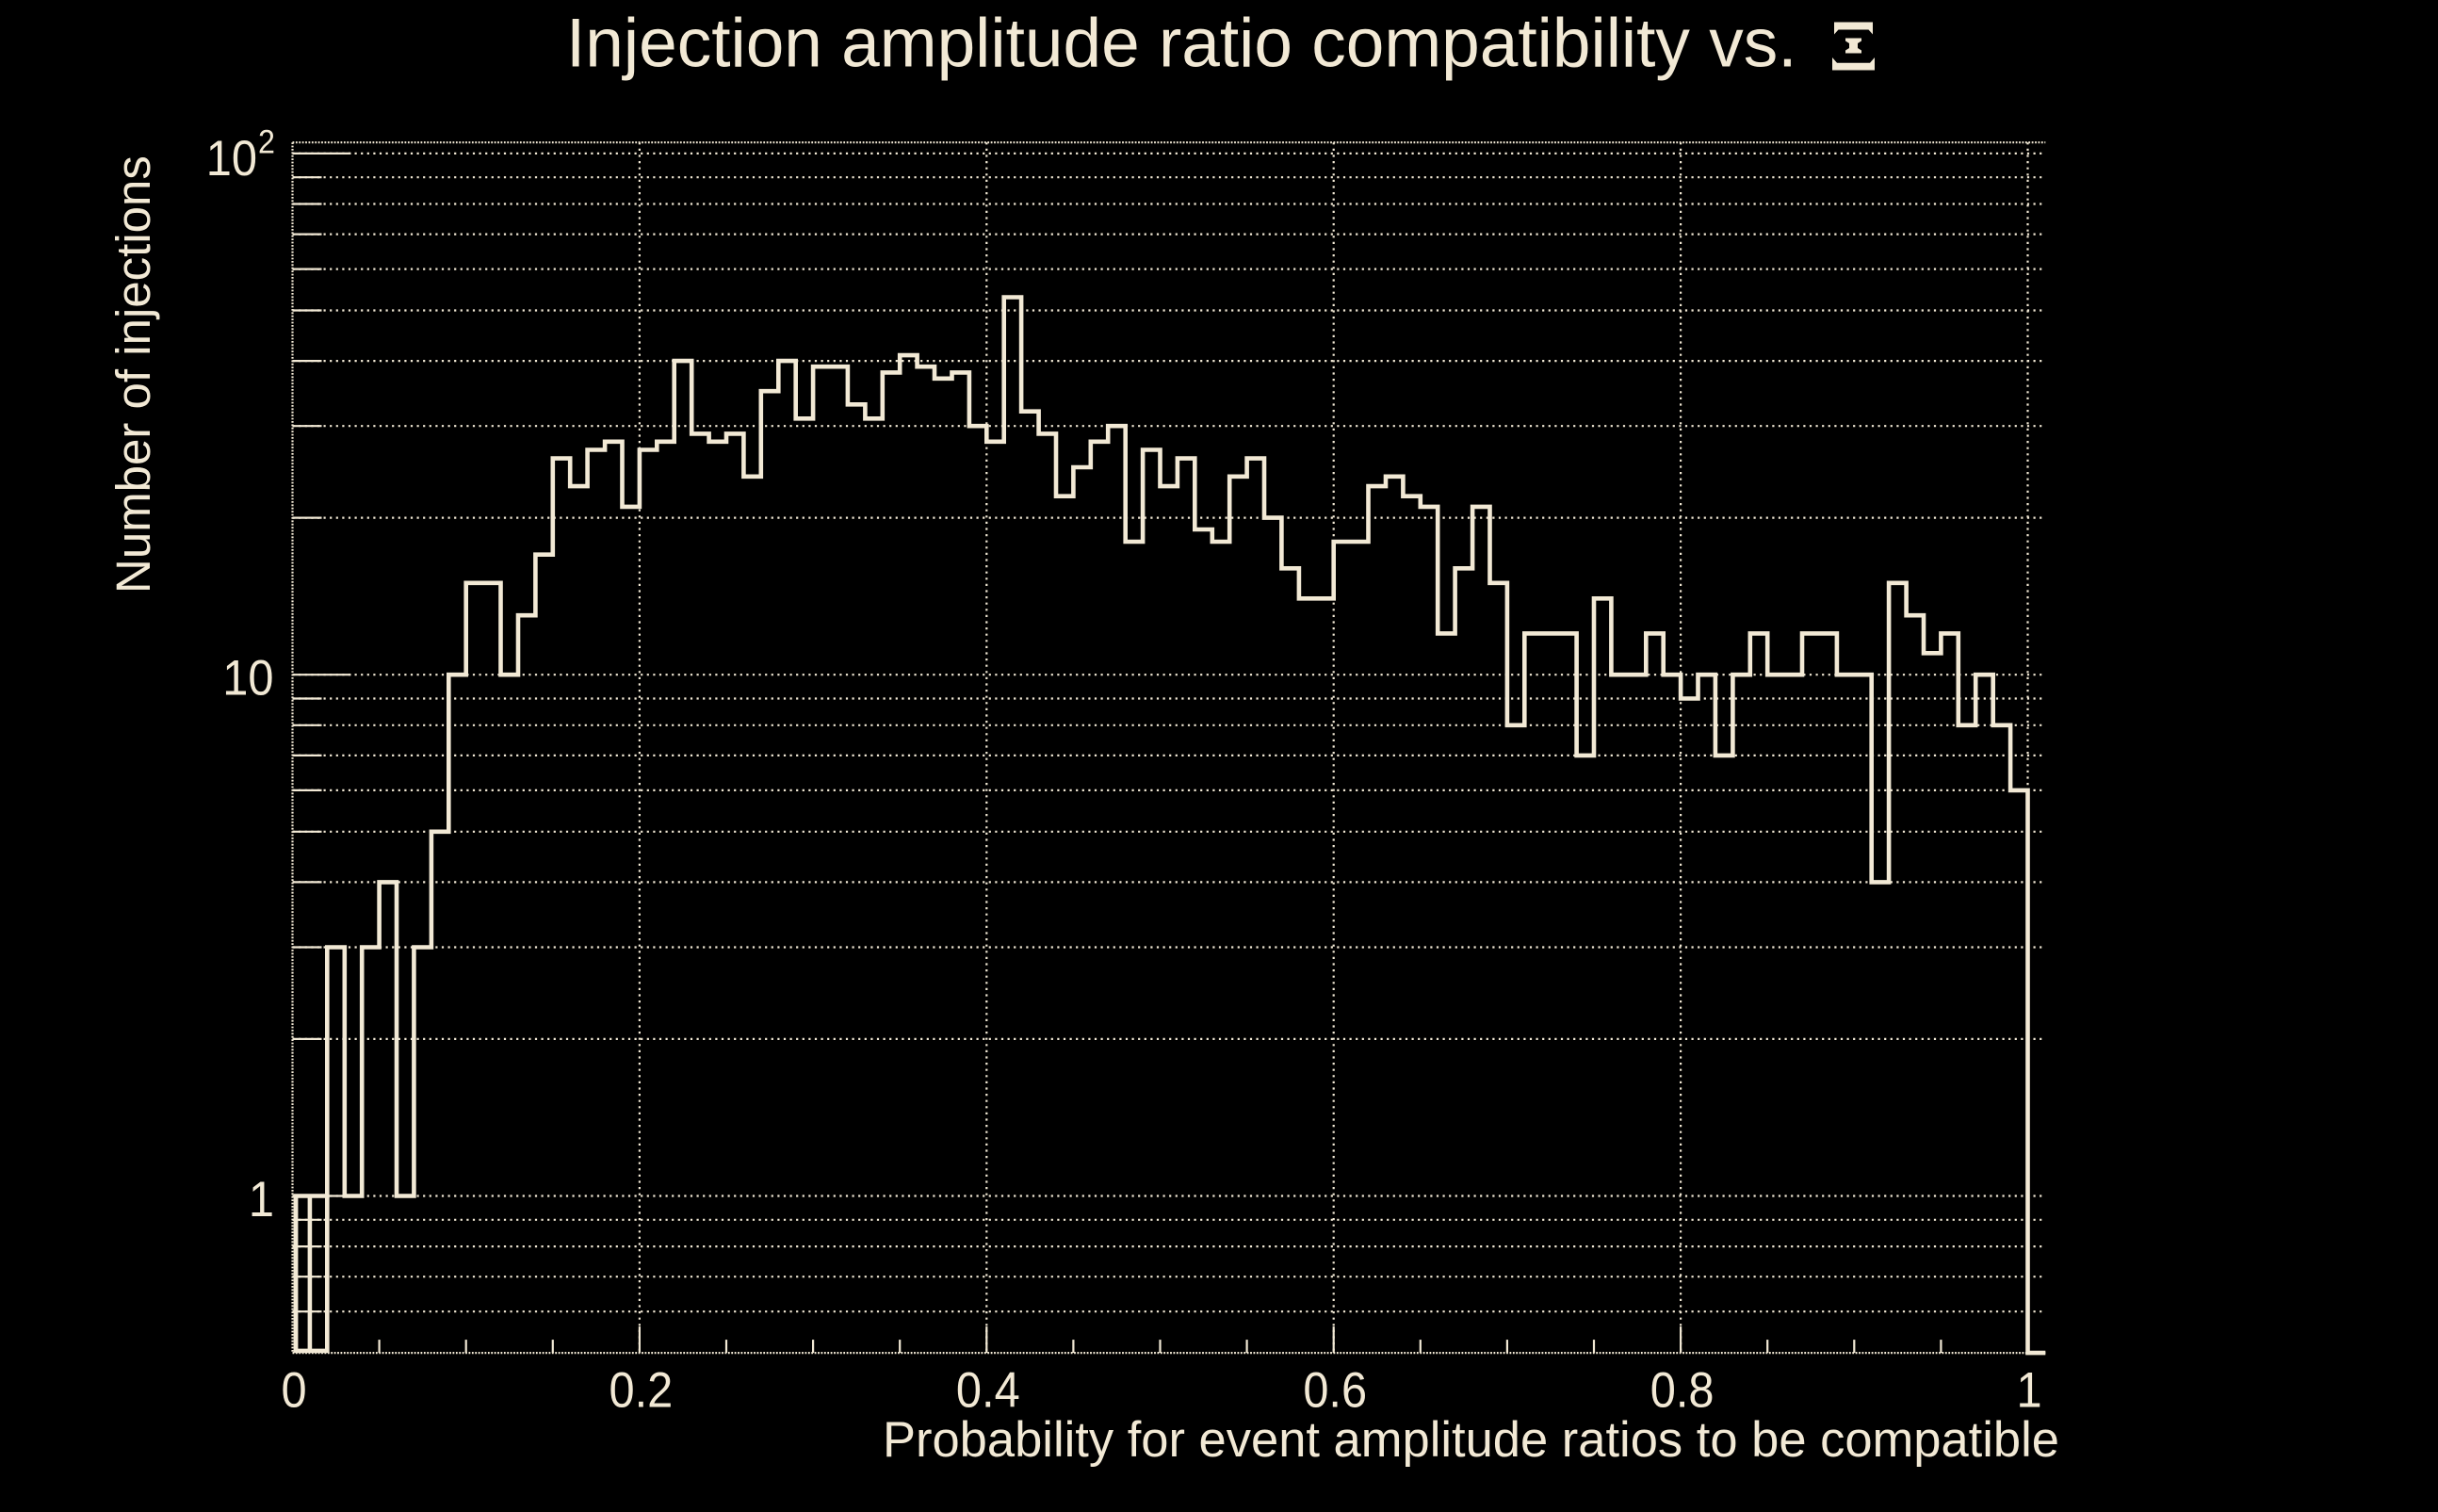  I want to click on svg-text: 0.8, so click(1682, 1390).